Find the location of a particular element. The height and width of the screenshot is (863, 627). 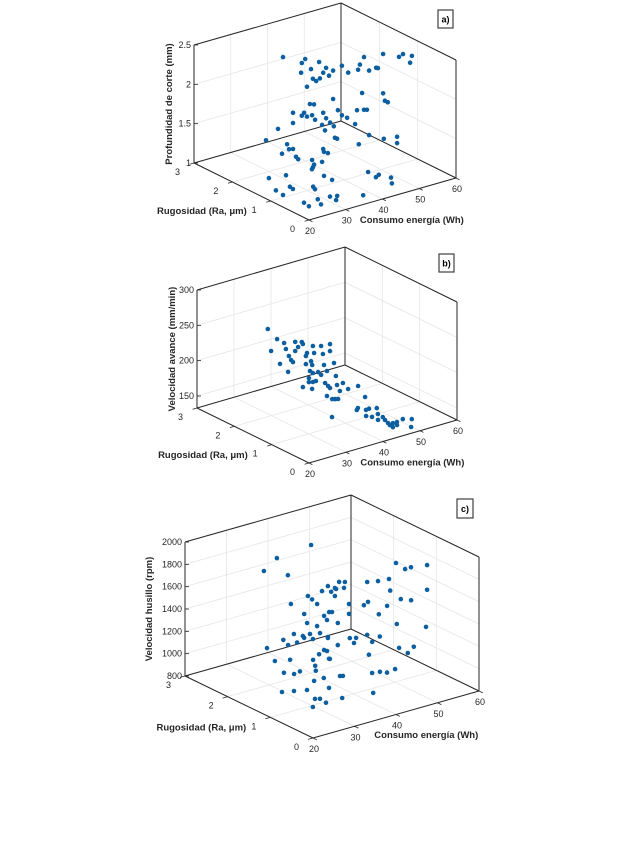

x-tick-label: 50 is located at coordinates (439, 714).